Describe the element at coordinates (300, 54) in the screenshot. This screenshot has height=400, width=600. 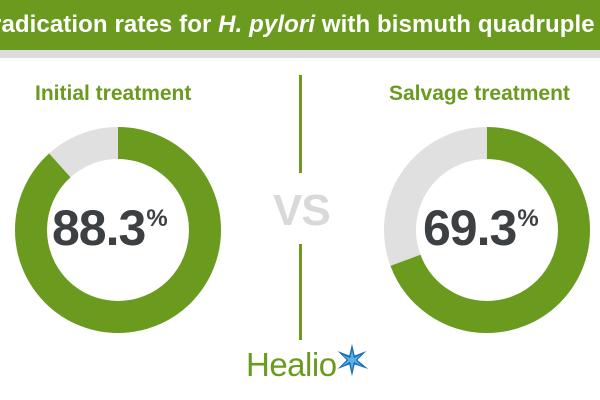
I see `header-shadow` at that location.